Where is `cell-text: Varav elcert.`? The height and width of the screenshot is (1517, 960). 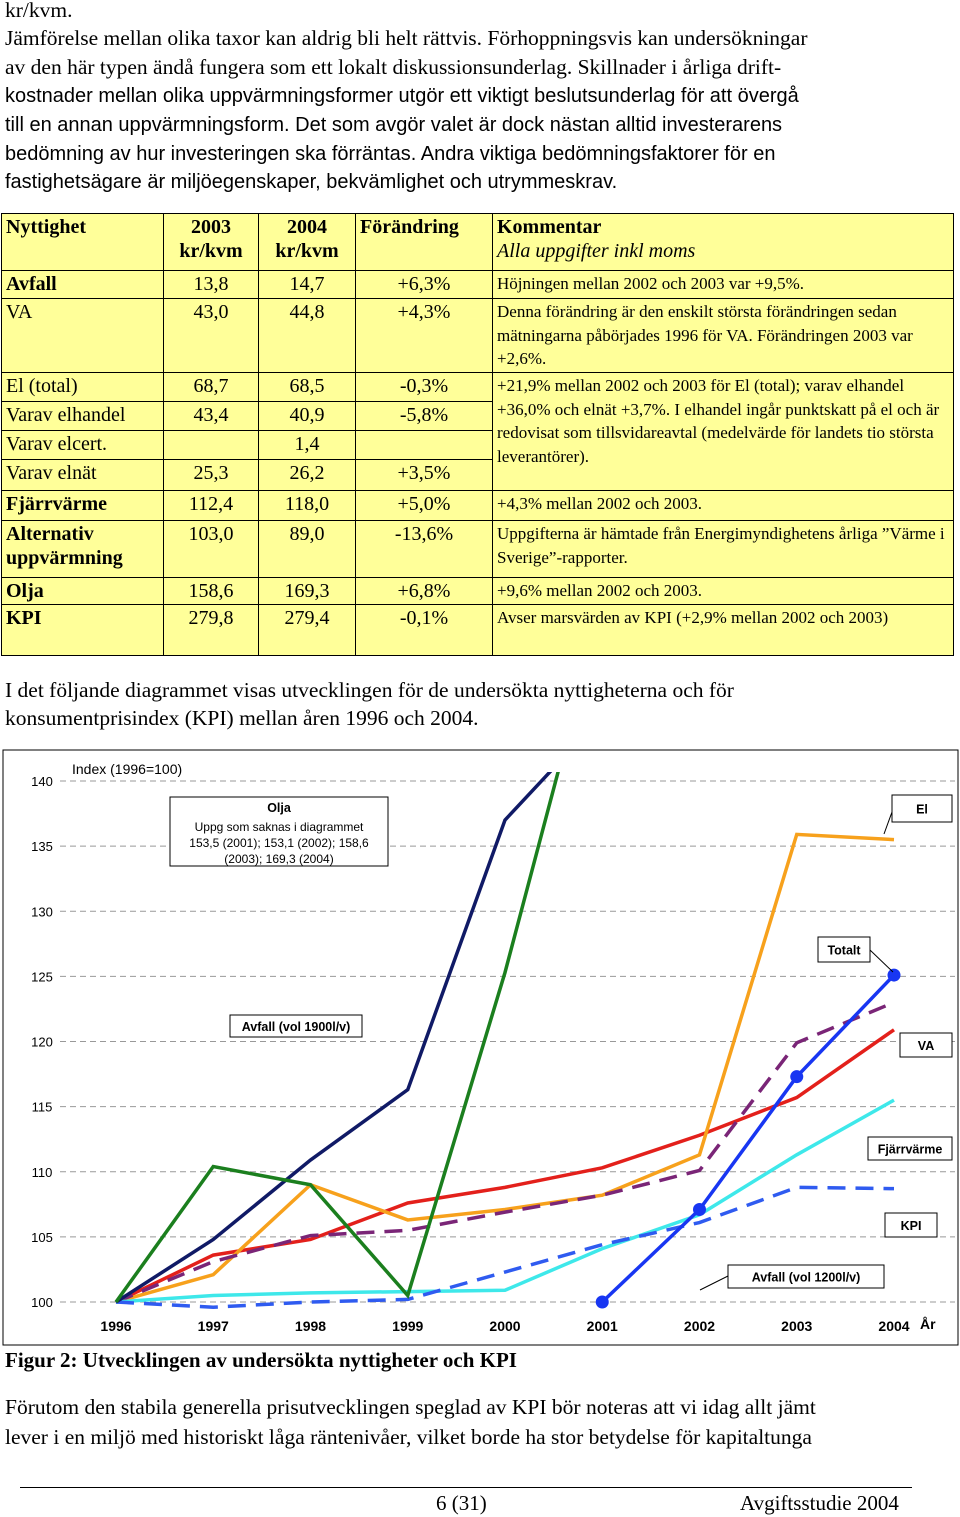
cell-text: Varav elcert. is located at coordinates (57, 444).